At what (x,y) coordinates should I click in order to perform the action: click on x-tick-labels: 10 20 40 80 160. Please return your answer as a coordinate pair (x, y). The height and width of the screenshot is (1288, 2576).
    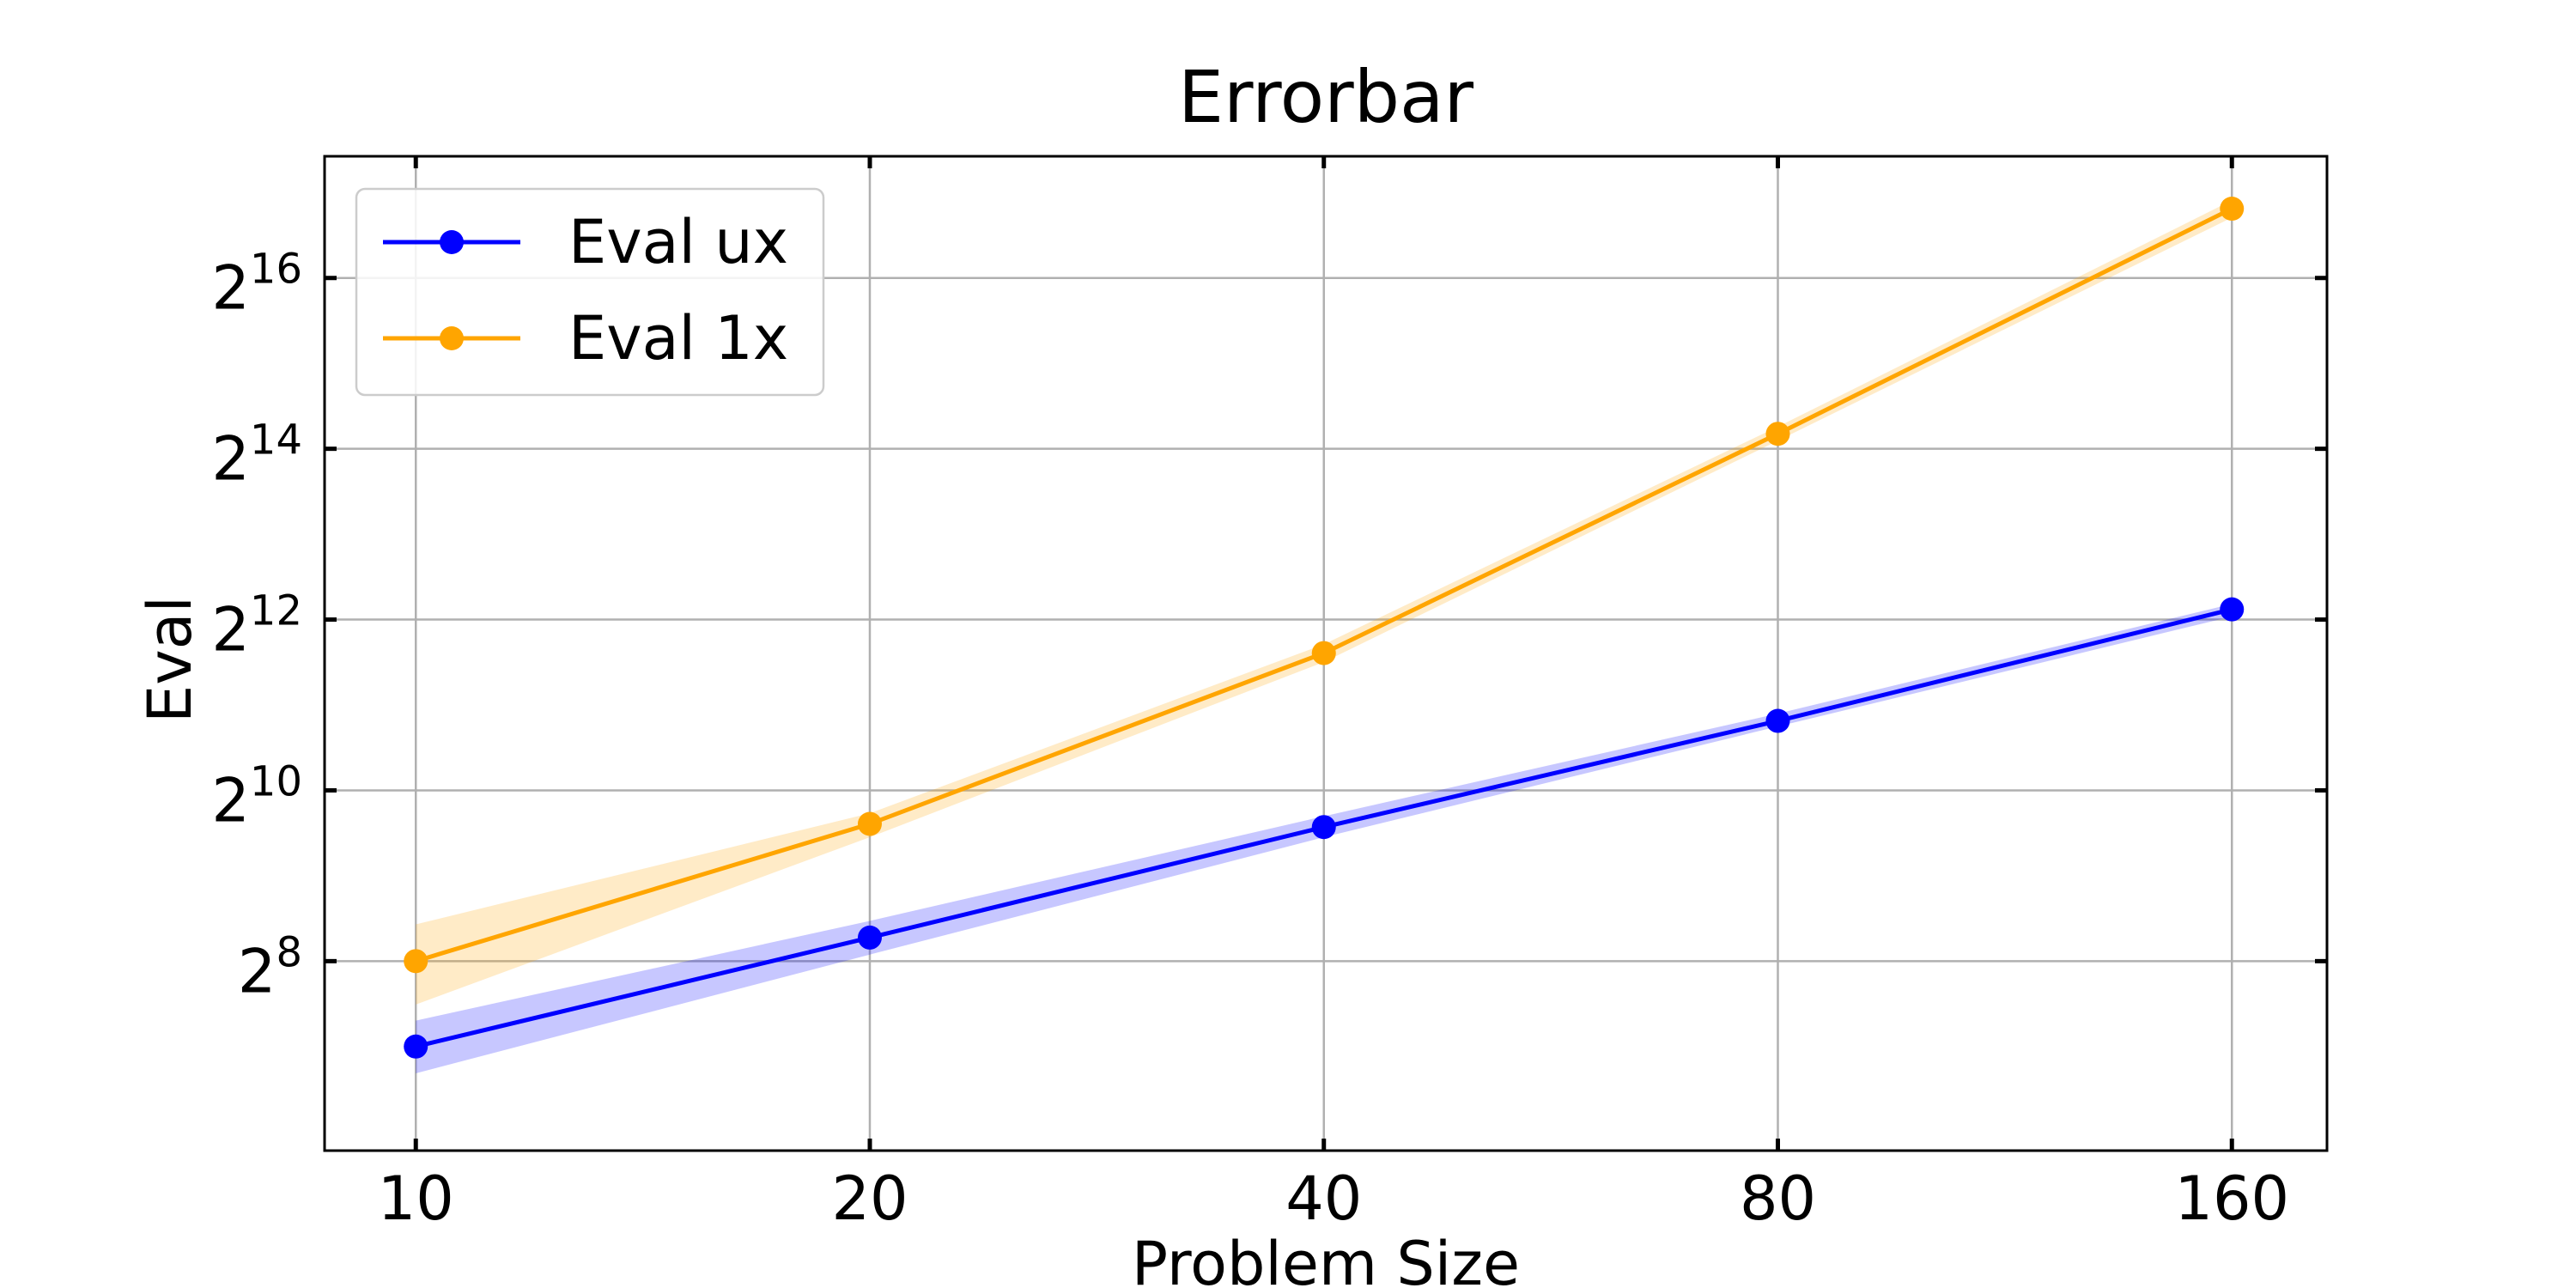
    Looking at the image, I should click on (1334, 1199).